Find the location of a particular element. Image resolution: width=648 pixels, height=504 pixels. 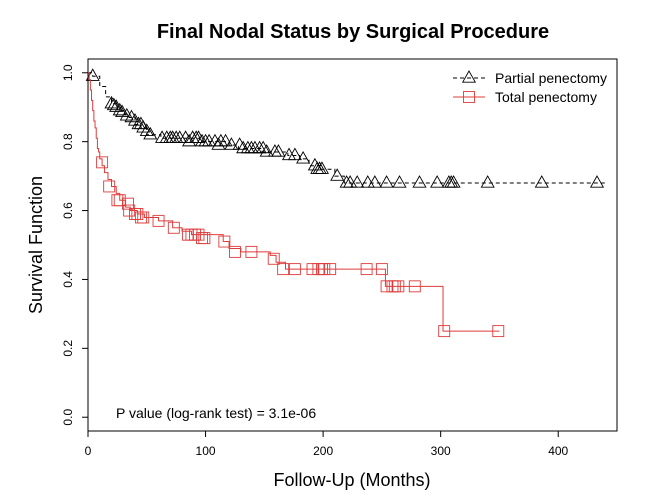

legend: Partial penectomy Total penectomy is located at coordinates (530, 87).